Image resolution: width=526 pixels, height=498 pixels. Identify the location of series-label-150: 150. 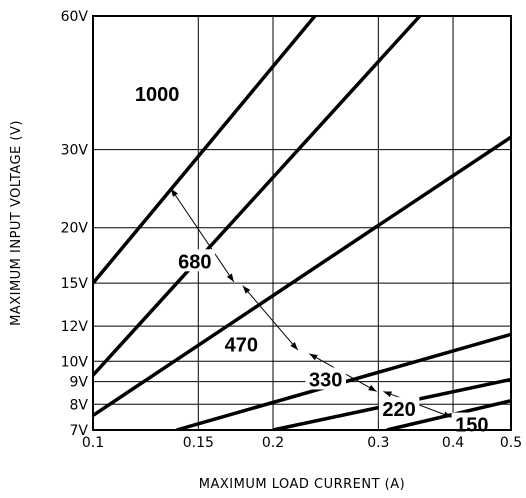
(471, 426).